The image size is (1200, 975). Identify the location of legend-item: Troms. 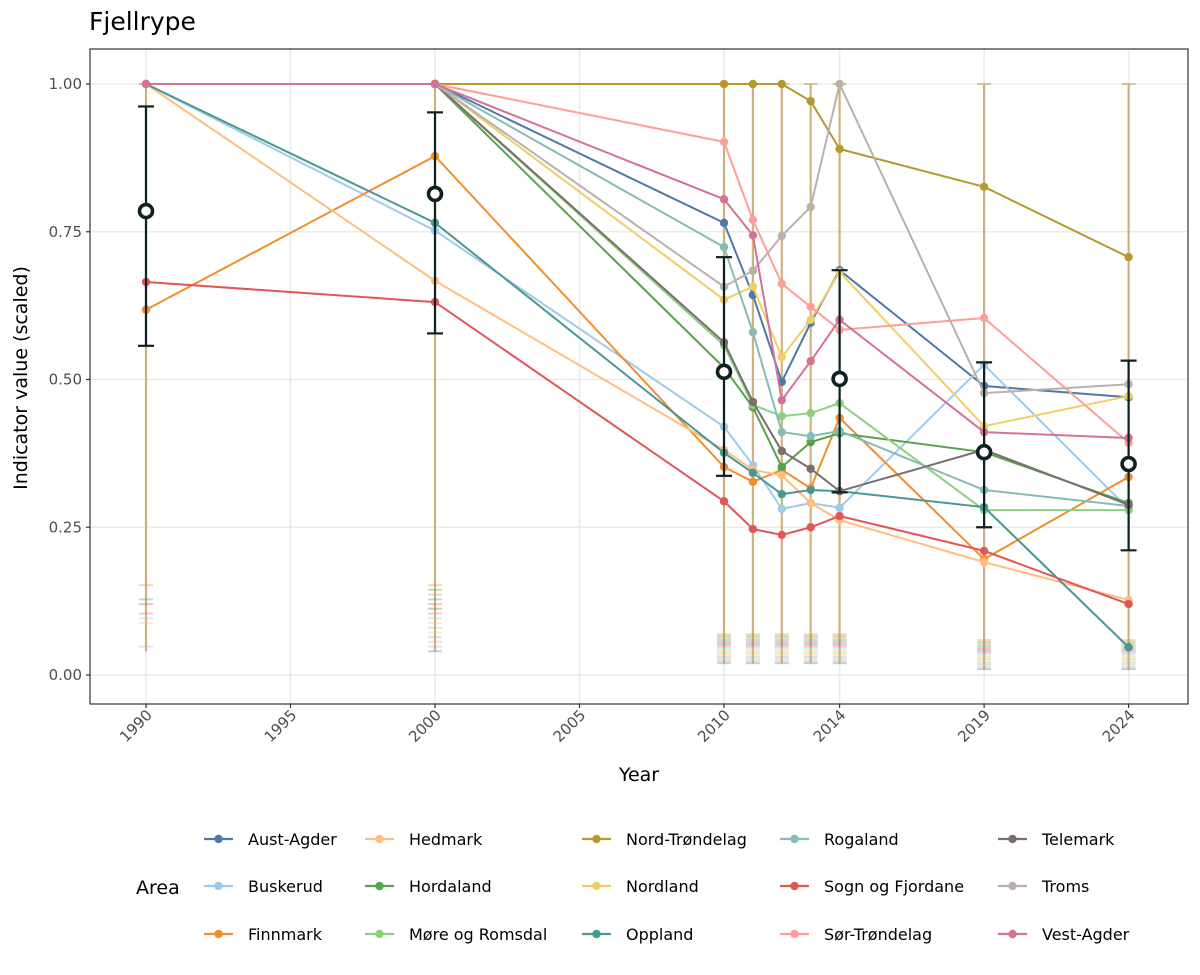
(1043, 886).